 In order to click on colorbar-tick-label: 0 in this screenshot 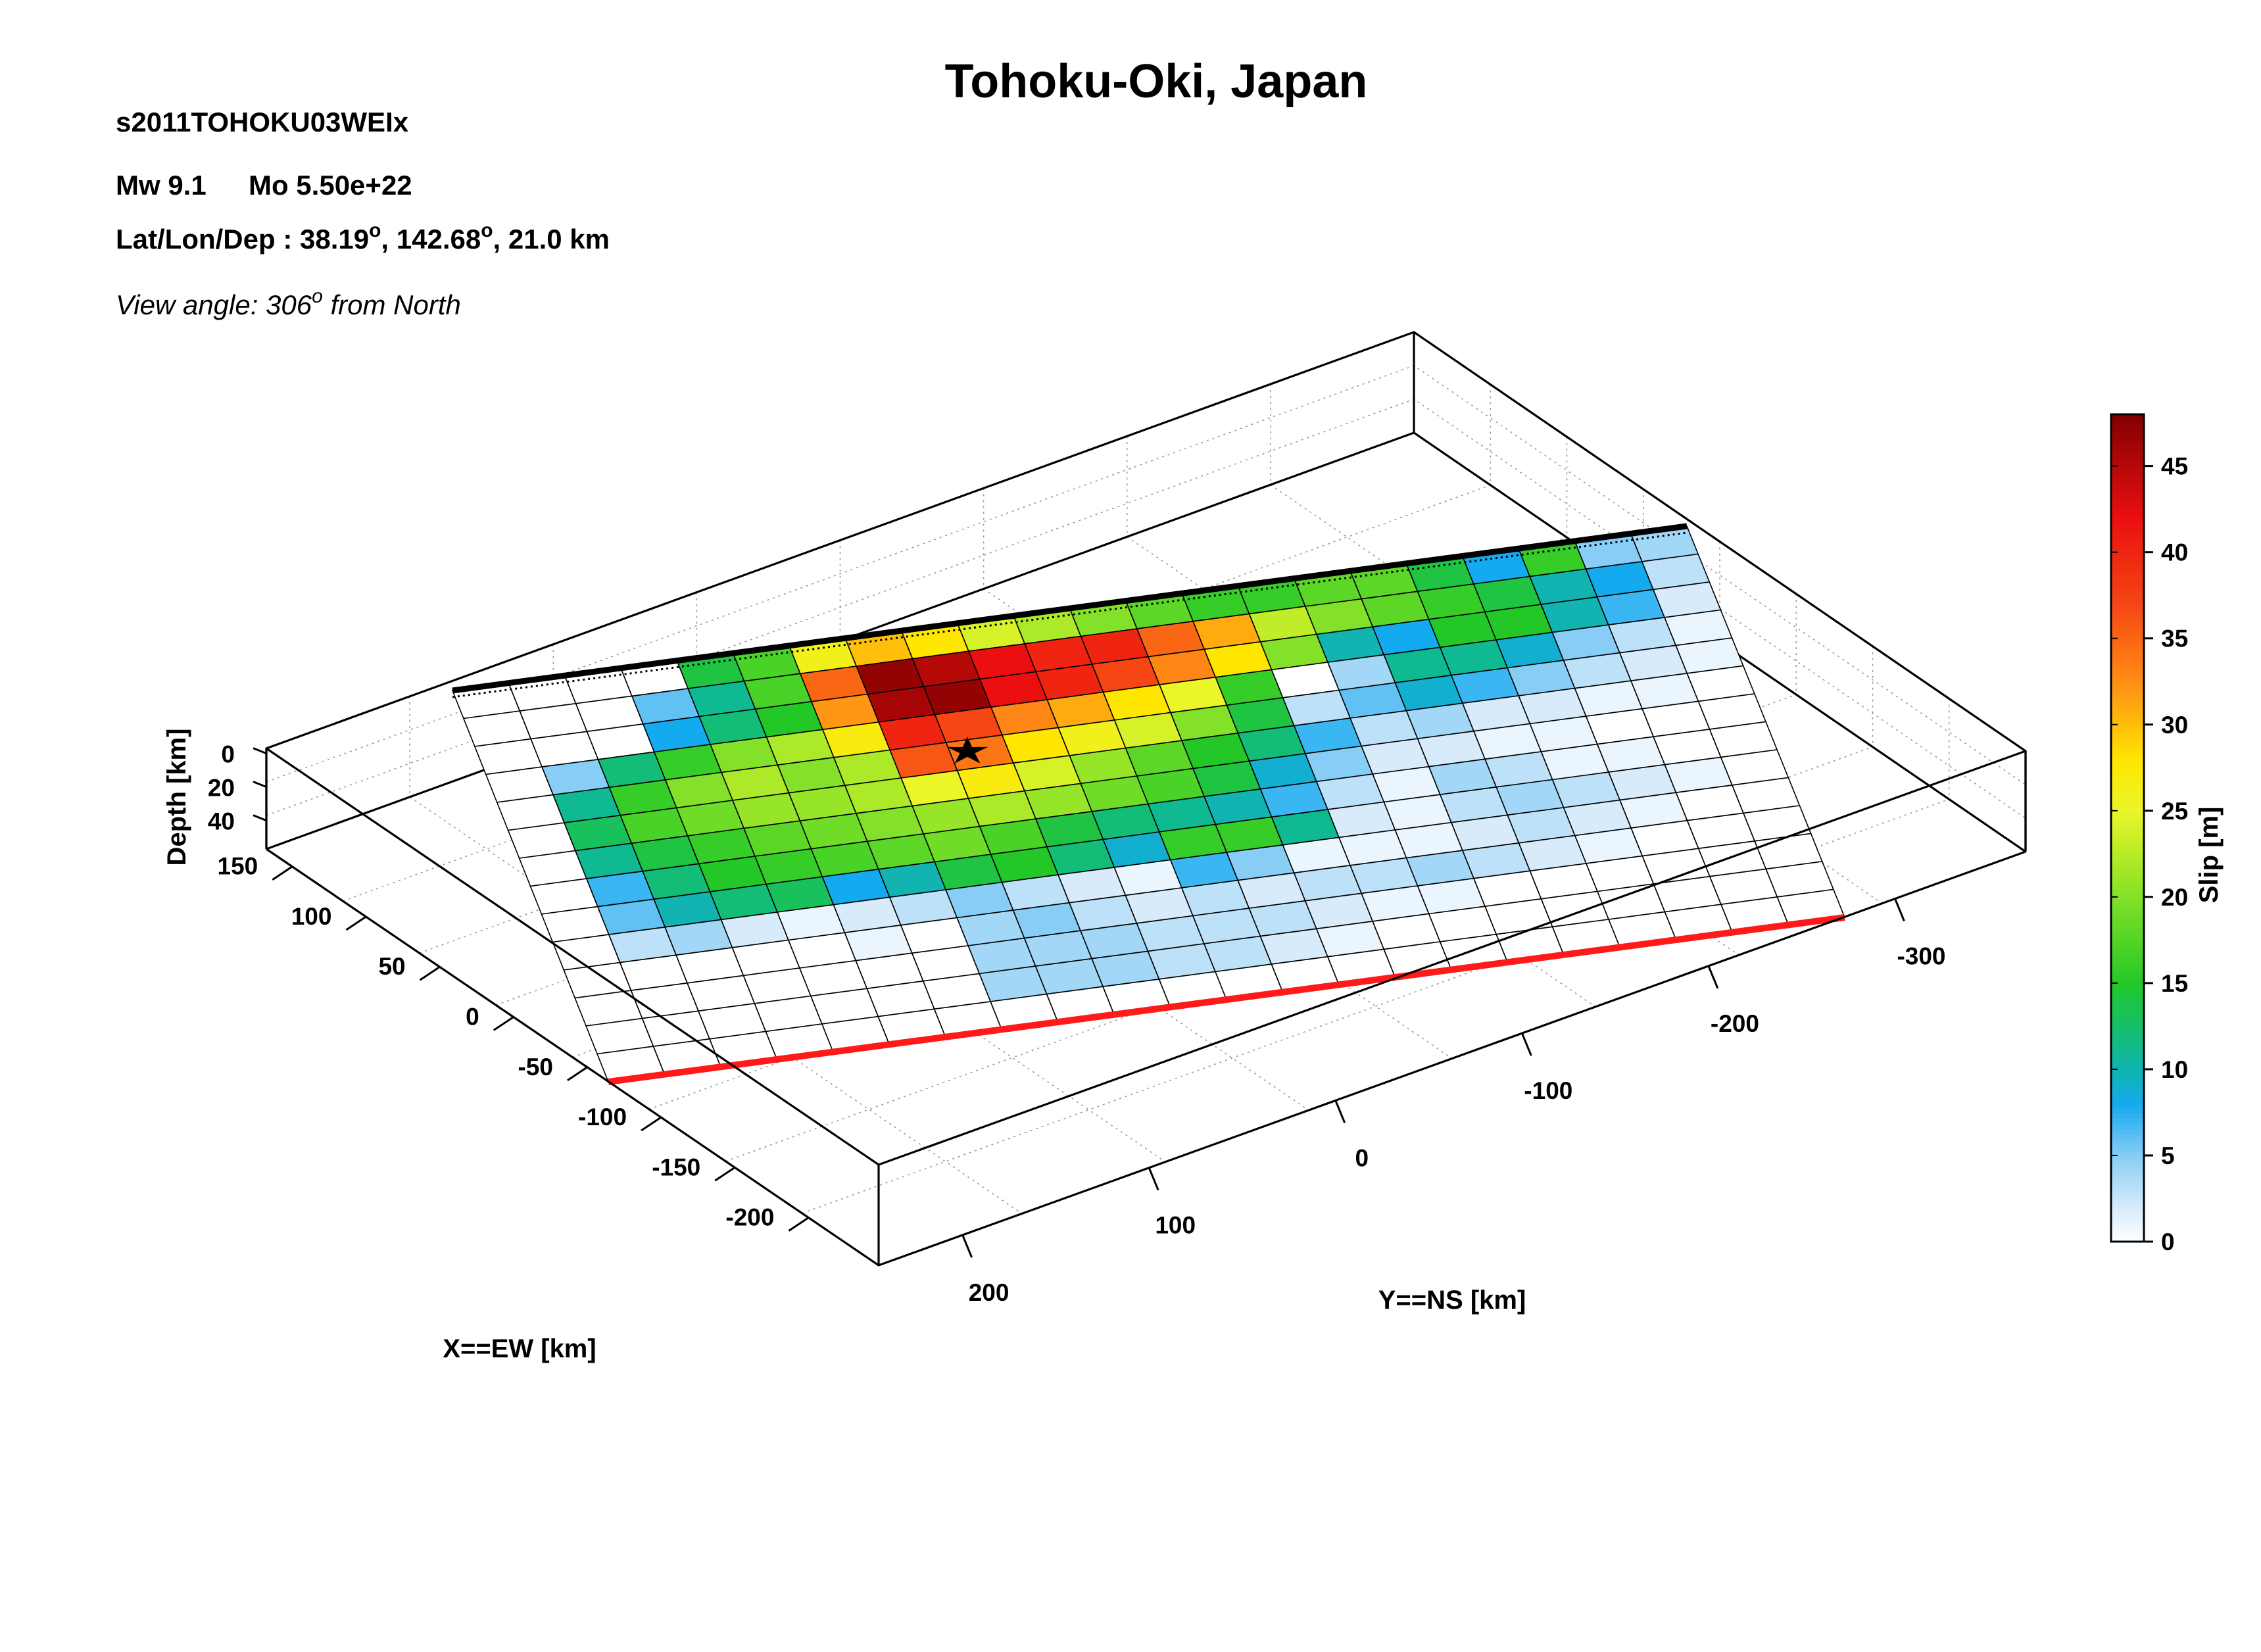, I will do `click(2168, 1241)`.